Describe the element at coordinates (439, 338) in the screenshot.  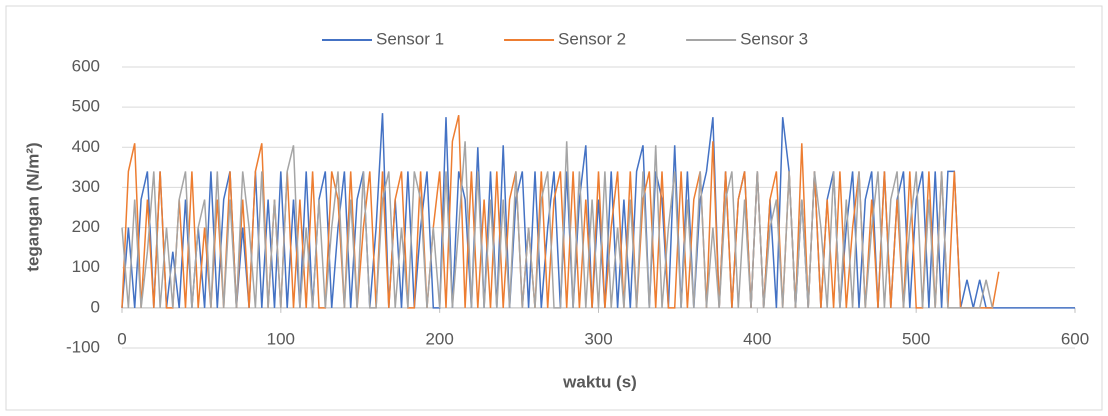
I see `x-tick-label: 200` at that location.